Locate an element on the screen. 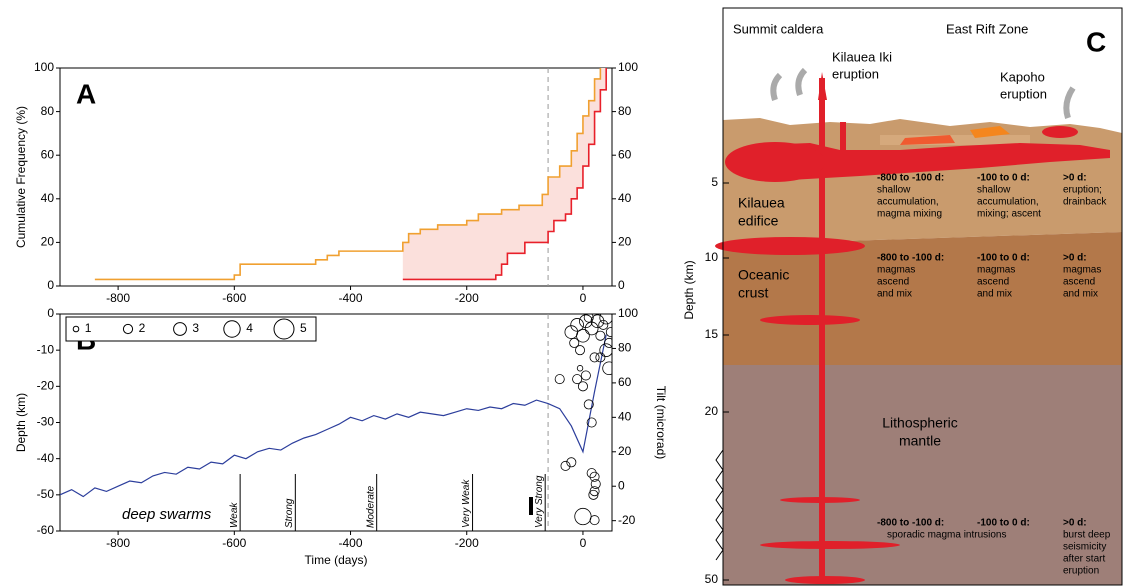 The width and height of the screenshot is (1131, 588). x-tick-label: -800 is located at coordinates (118, 543).